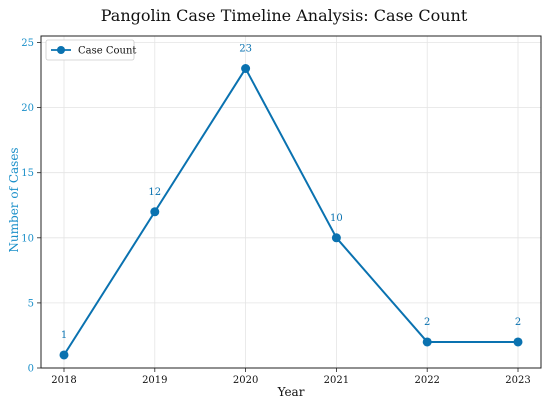 The width and height of the screenshot is (550, 404). Describe the element at coordinates (61, 50) in the screenshot. I see `legend-marker` at that location.